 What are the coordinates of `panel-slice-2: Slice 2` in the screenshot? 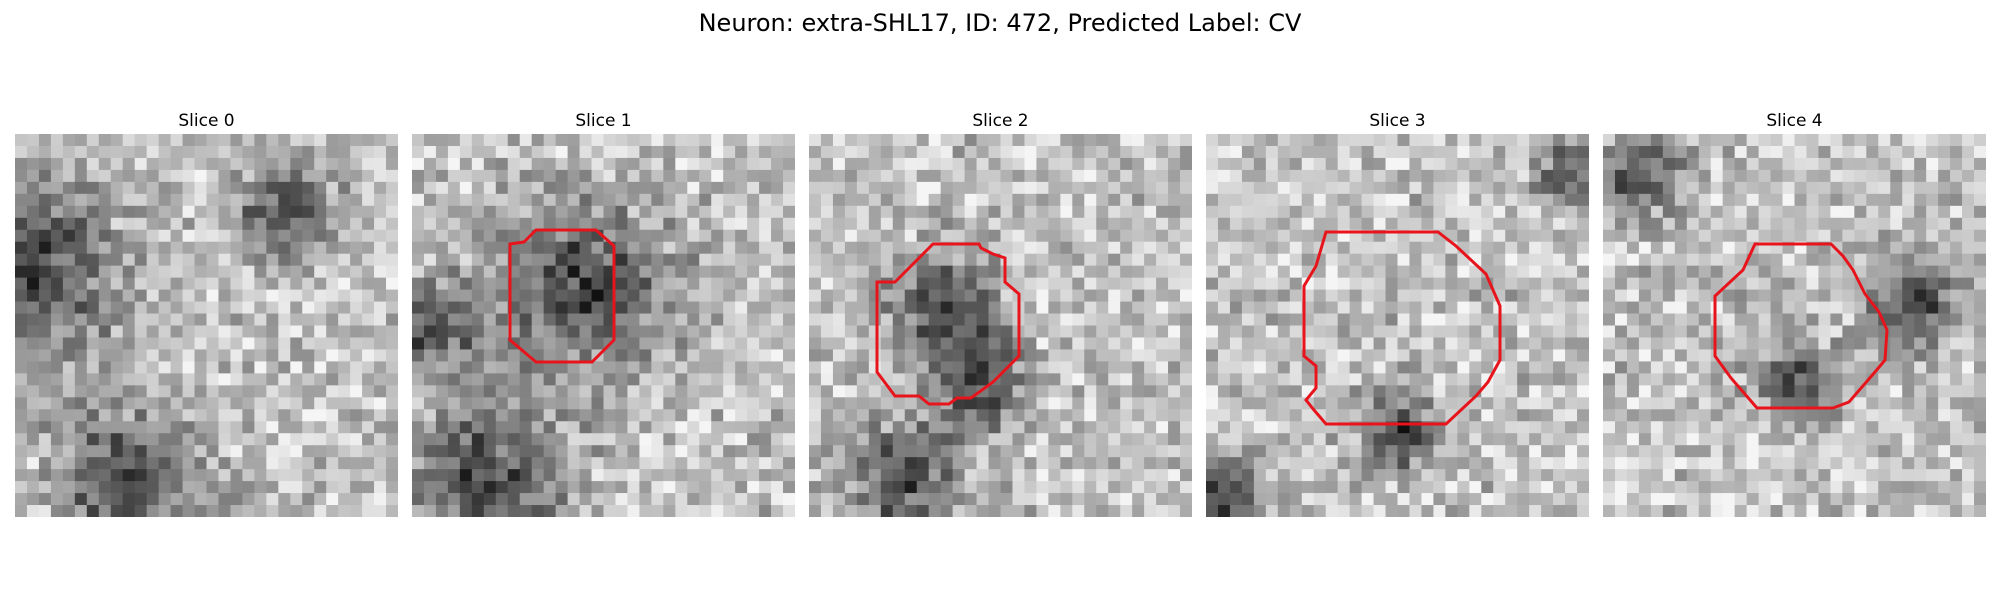 It's located at (1000, 312).